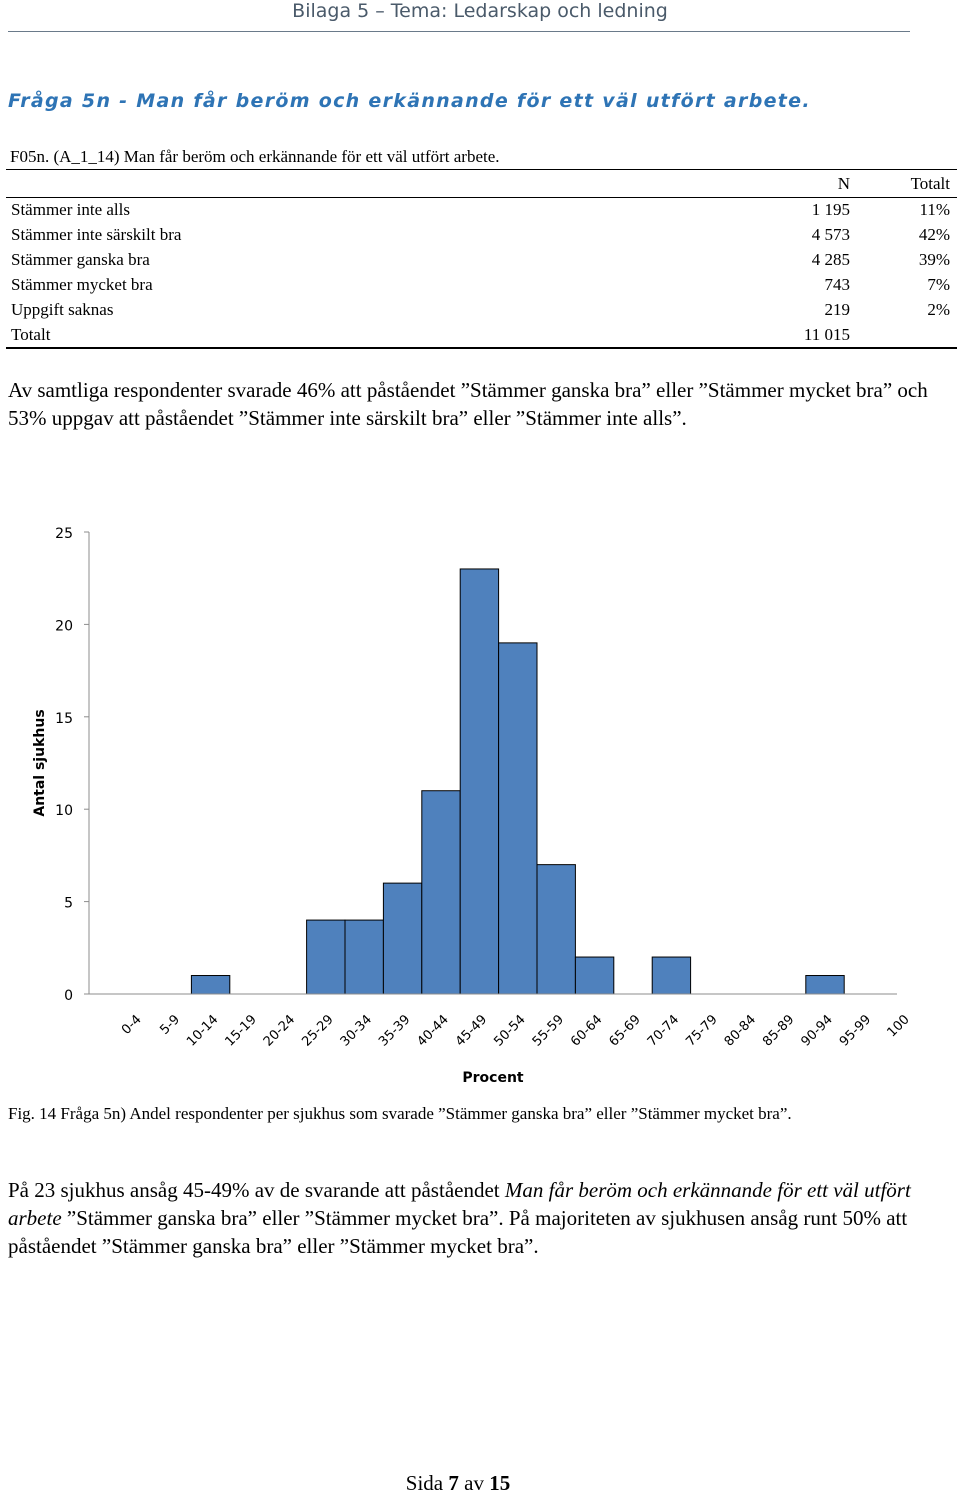  Describe the element at coordinates (837, 284) in the screenshot. I see `row-n: 743` at that location.